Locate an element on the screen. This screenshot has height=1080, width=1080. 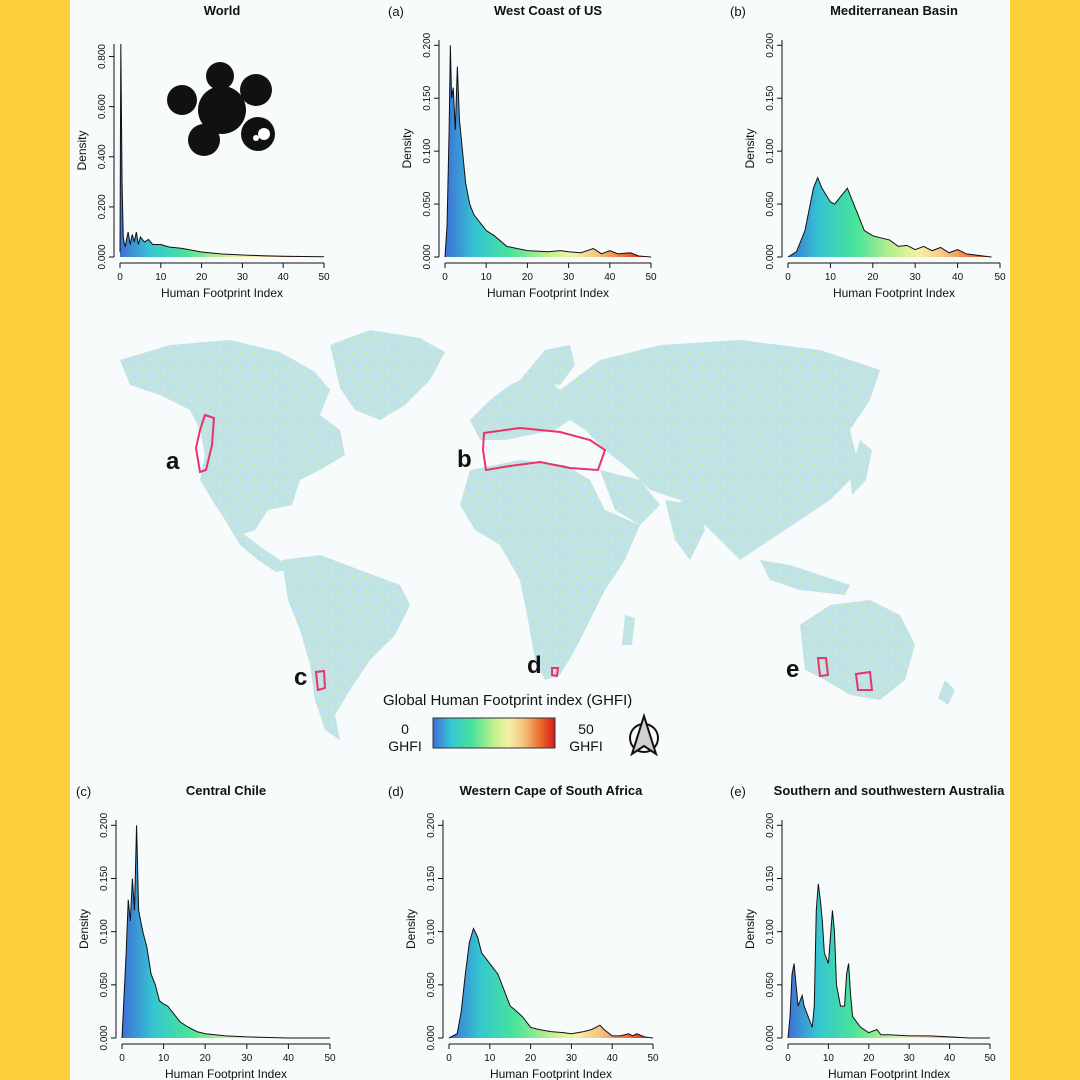
x-tick-label-world: 40 is located at coordinates (284, 277).